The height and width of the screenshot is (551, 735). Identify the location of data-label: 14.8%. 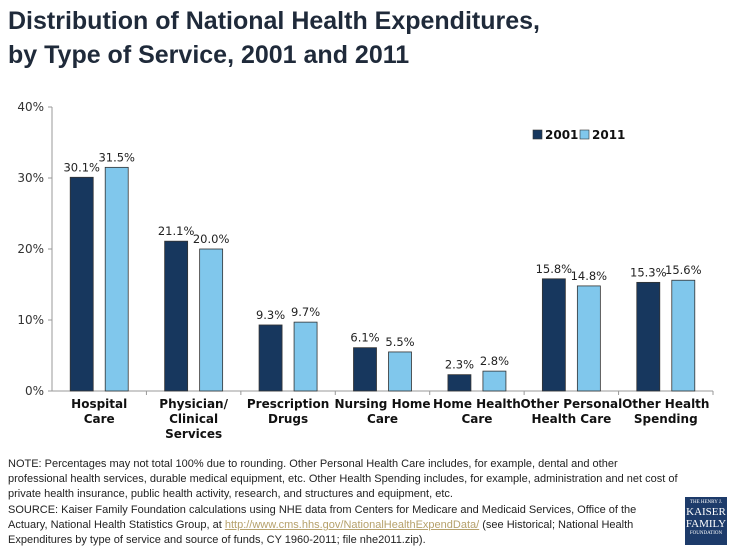
(589, 276).